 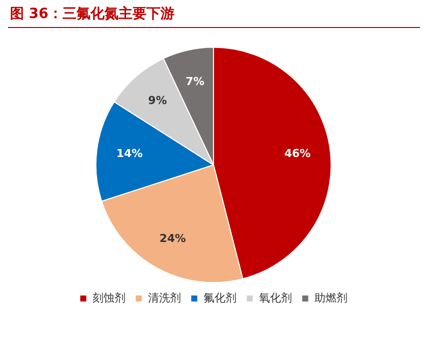 What do you see at coordinates (275, 297) in the screenshot?
I see `legend-label: 氧化剂` at bounding box center [275, 297].